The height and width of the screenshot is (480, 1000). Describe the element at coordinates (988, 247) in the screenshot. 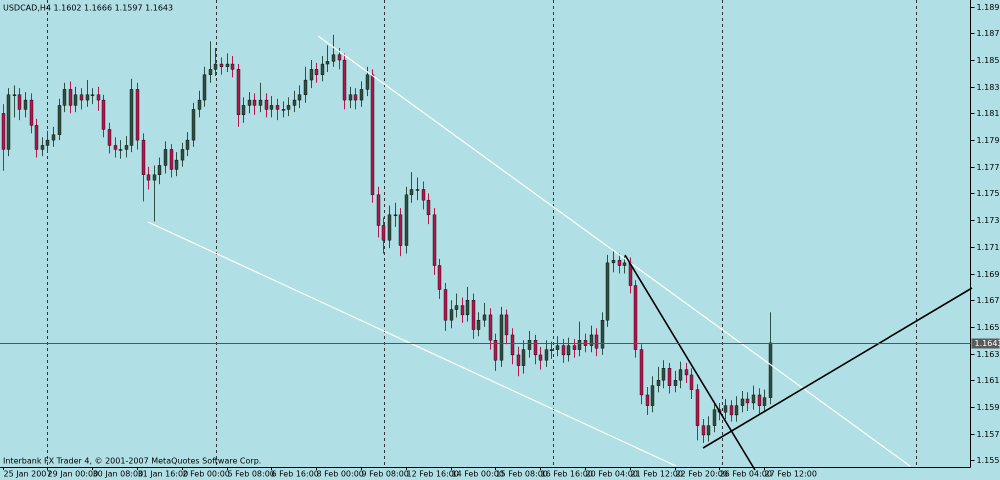

I see `y-tick-label: 1.1715` at that location.